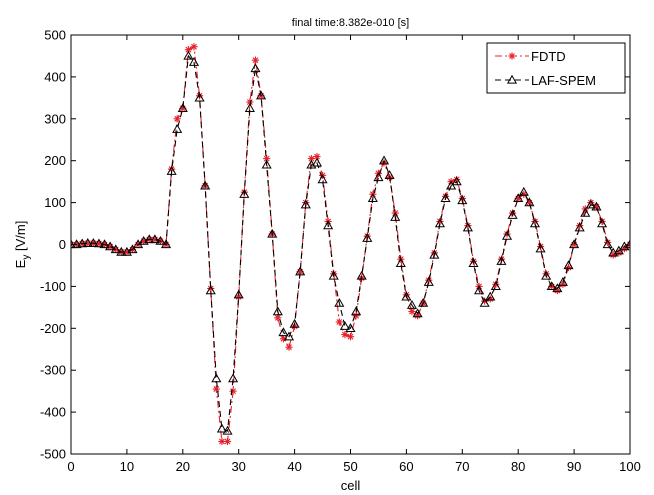 This screenshot has height=495, width=654. I want to click on y-tick-label: 100, so click(55, 202).